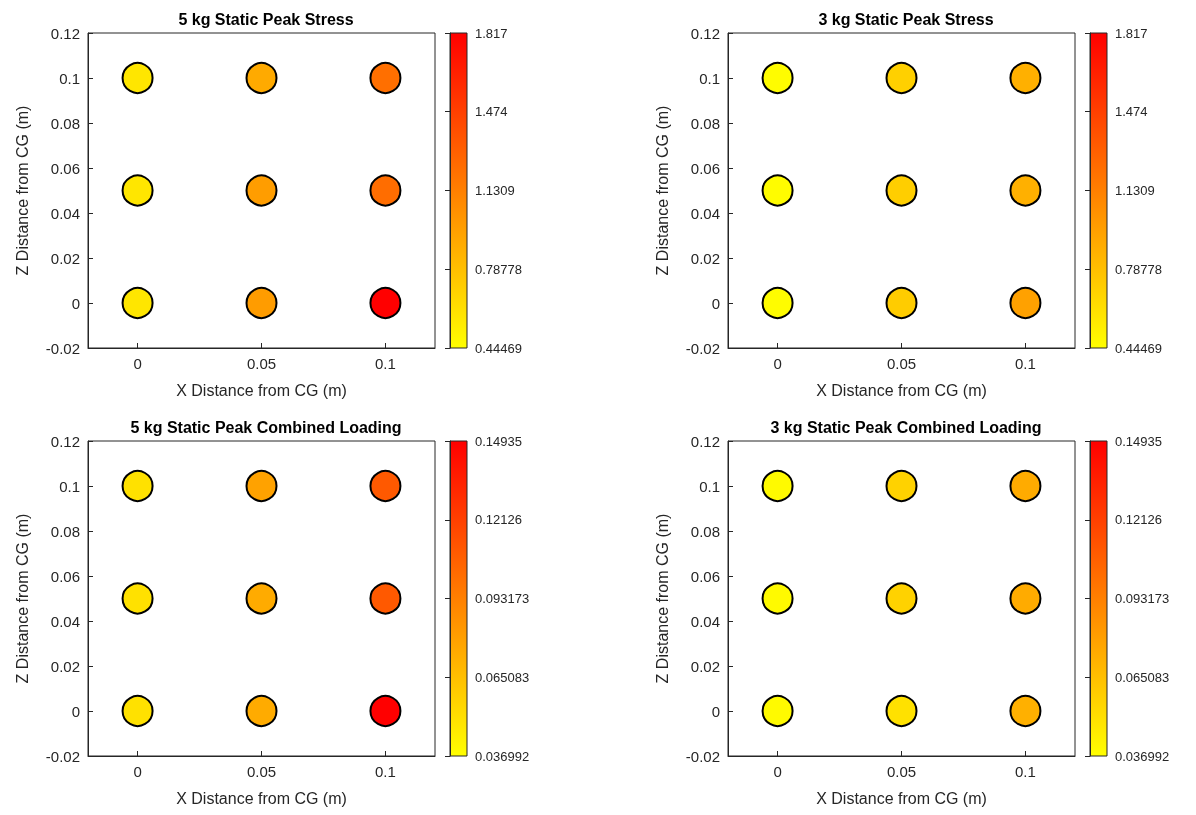  Describe the element at coordinates (1138, 269) in the screenshot. I see `color-bar-label: 0.78778` at that location.